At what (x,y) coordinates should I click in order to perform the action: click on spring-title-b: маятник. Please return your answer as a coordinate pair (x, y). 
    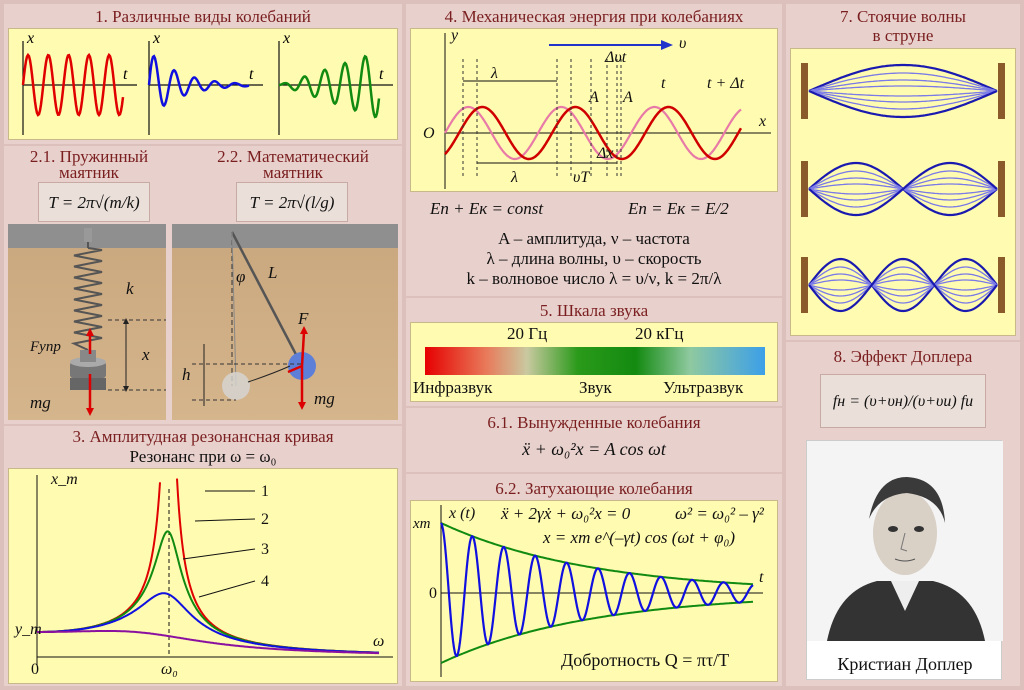
    Looking at the image, I should click on (89, 172).